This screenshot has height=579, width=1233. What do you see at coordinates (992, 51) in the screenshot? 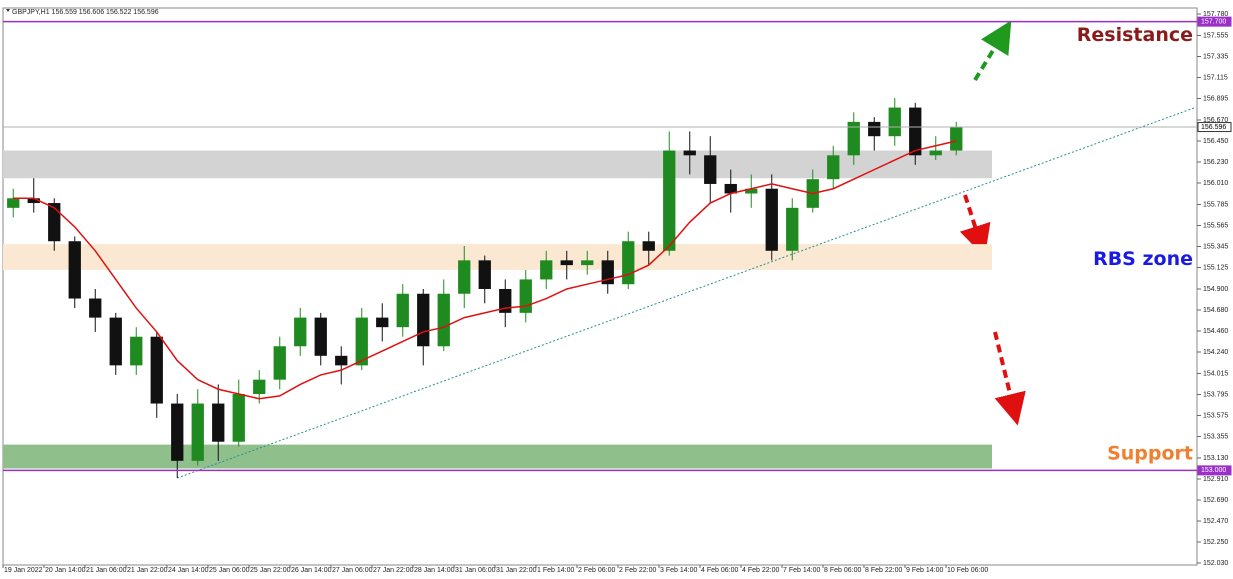
I see `arrow-up` at bounding box center [992, 51].